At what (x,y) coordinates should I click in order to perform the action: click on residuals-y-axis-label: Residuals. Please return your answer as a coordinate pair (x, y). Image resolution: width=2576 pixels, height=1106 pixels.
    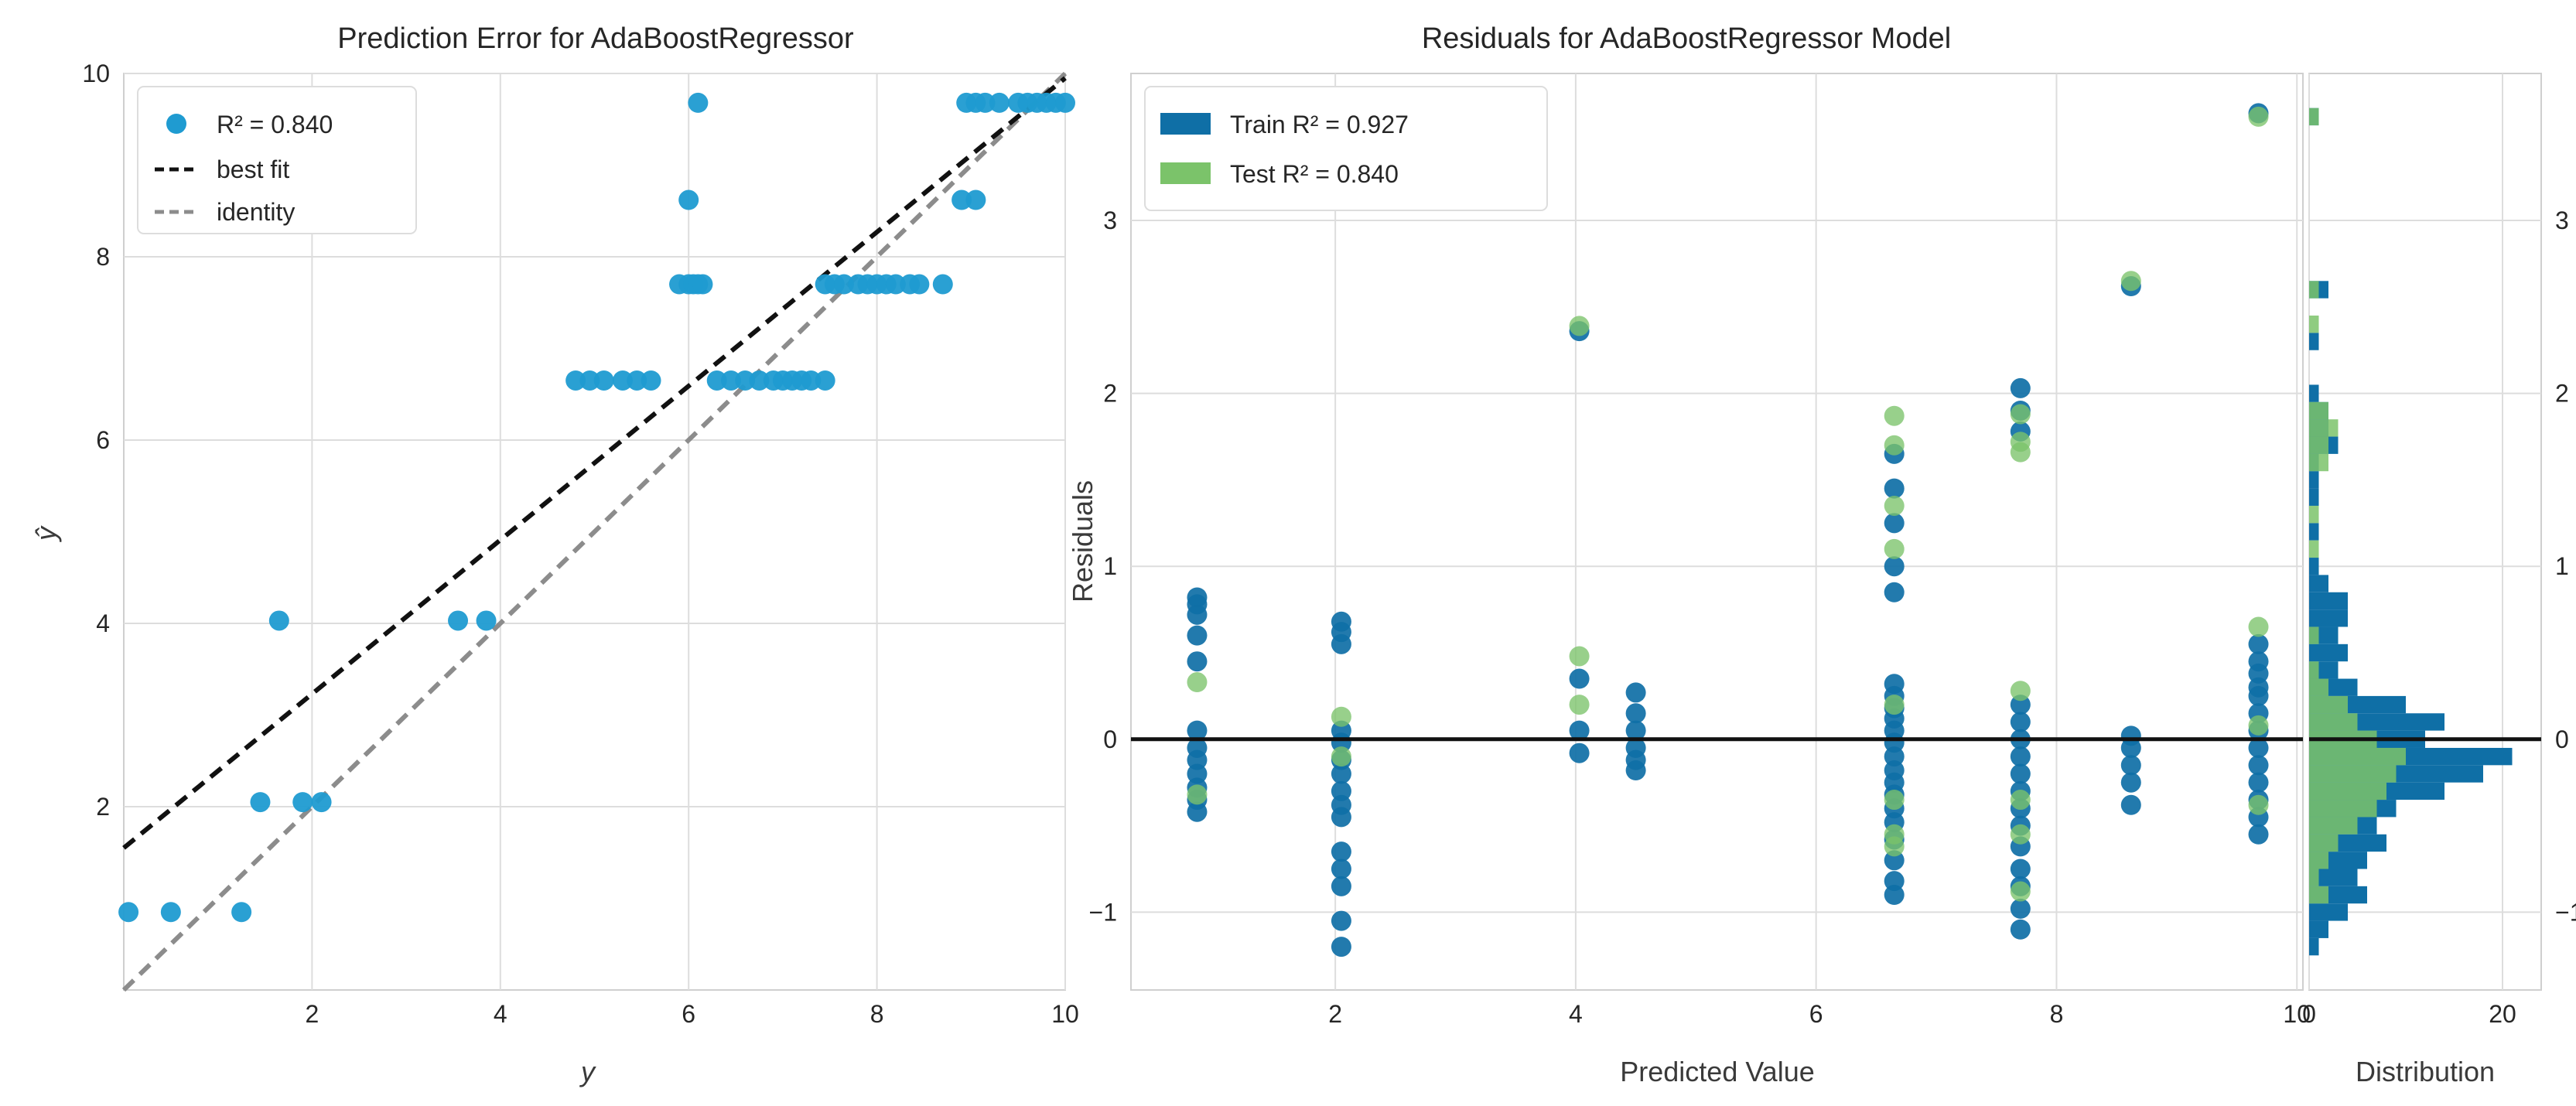
    Looking at the image, I should click on (1082, 541).